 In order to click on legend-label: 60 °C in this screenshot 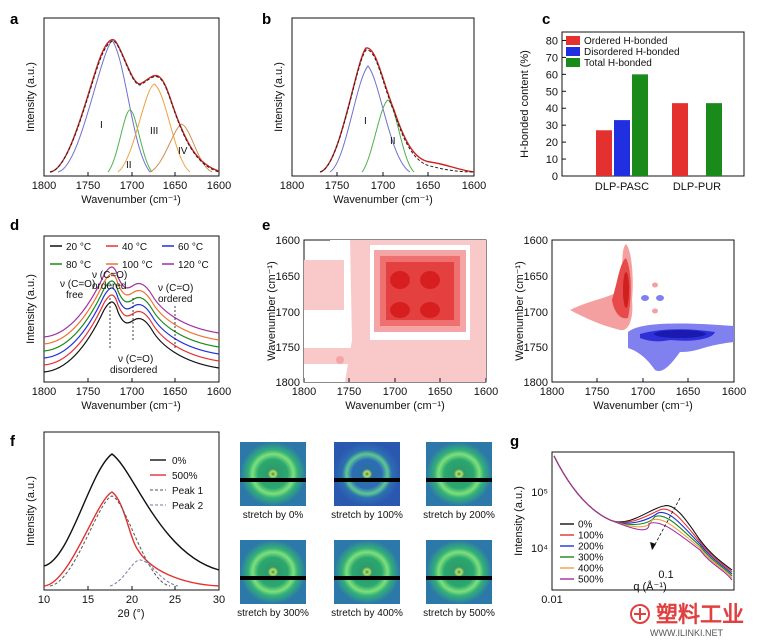, I will do `click(190, 247)`.